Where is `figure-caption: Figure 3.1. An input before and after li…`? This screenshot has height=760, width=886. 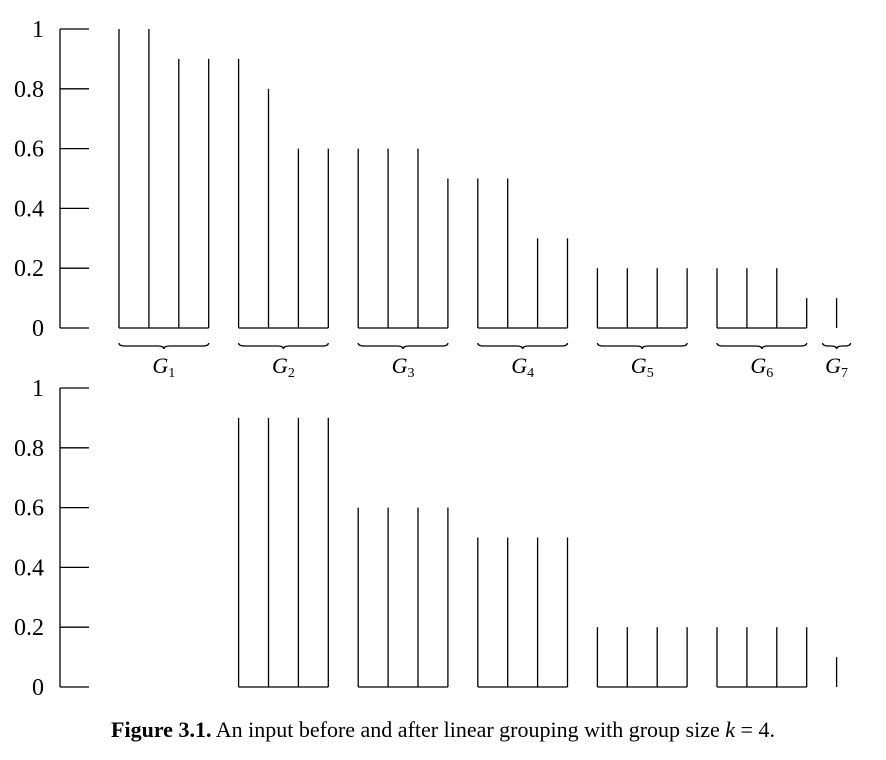
figure-caption: Figure 3.1. An input before and after li… is located at coordinates (443, 730).